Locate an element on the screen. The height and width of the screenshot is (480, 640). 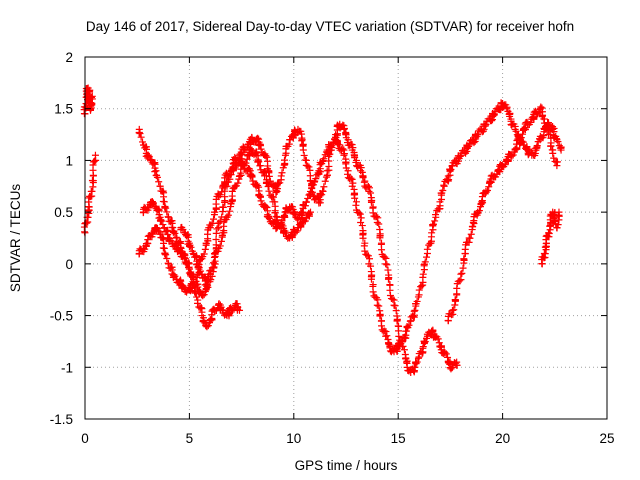
y-tick-label: 0.5 is located at coordinates (63, 212).